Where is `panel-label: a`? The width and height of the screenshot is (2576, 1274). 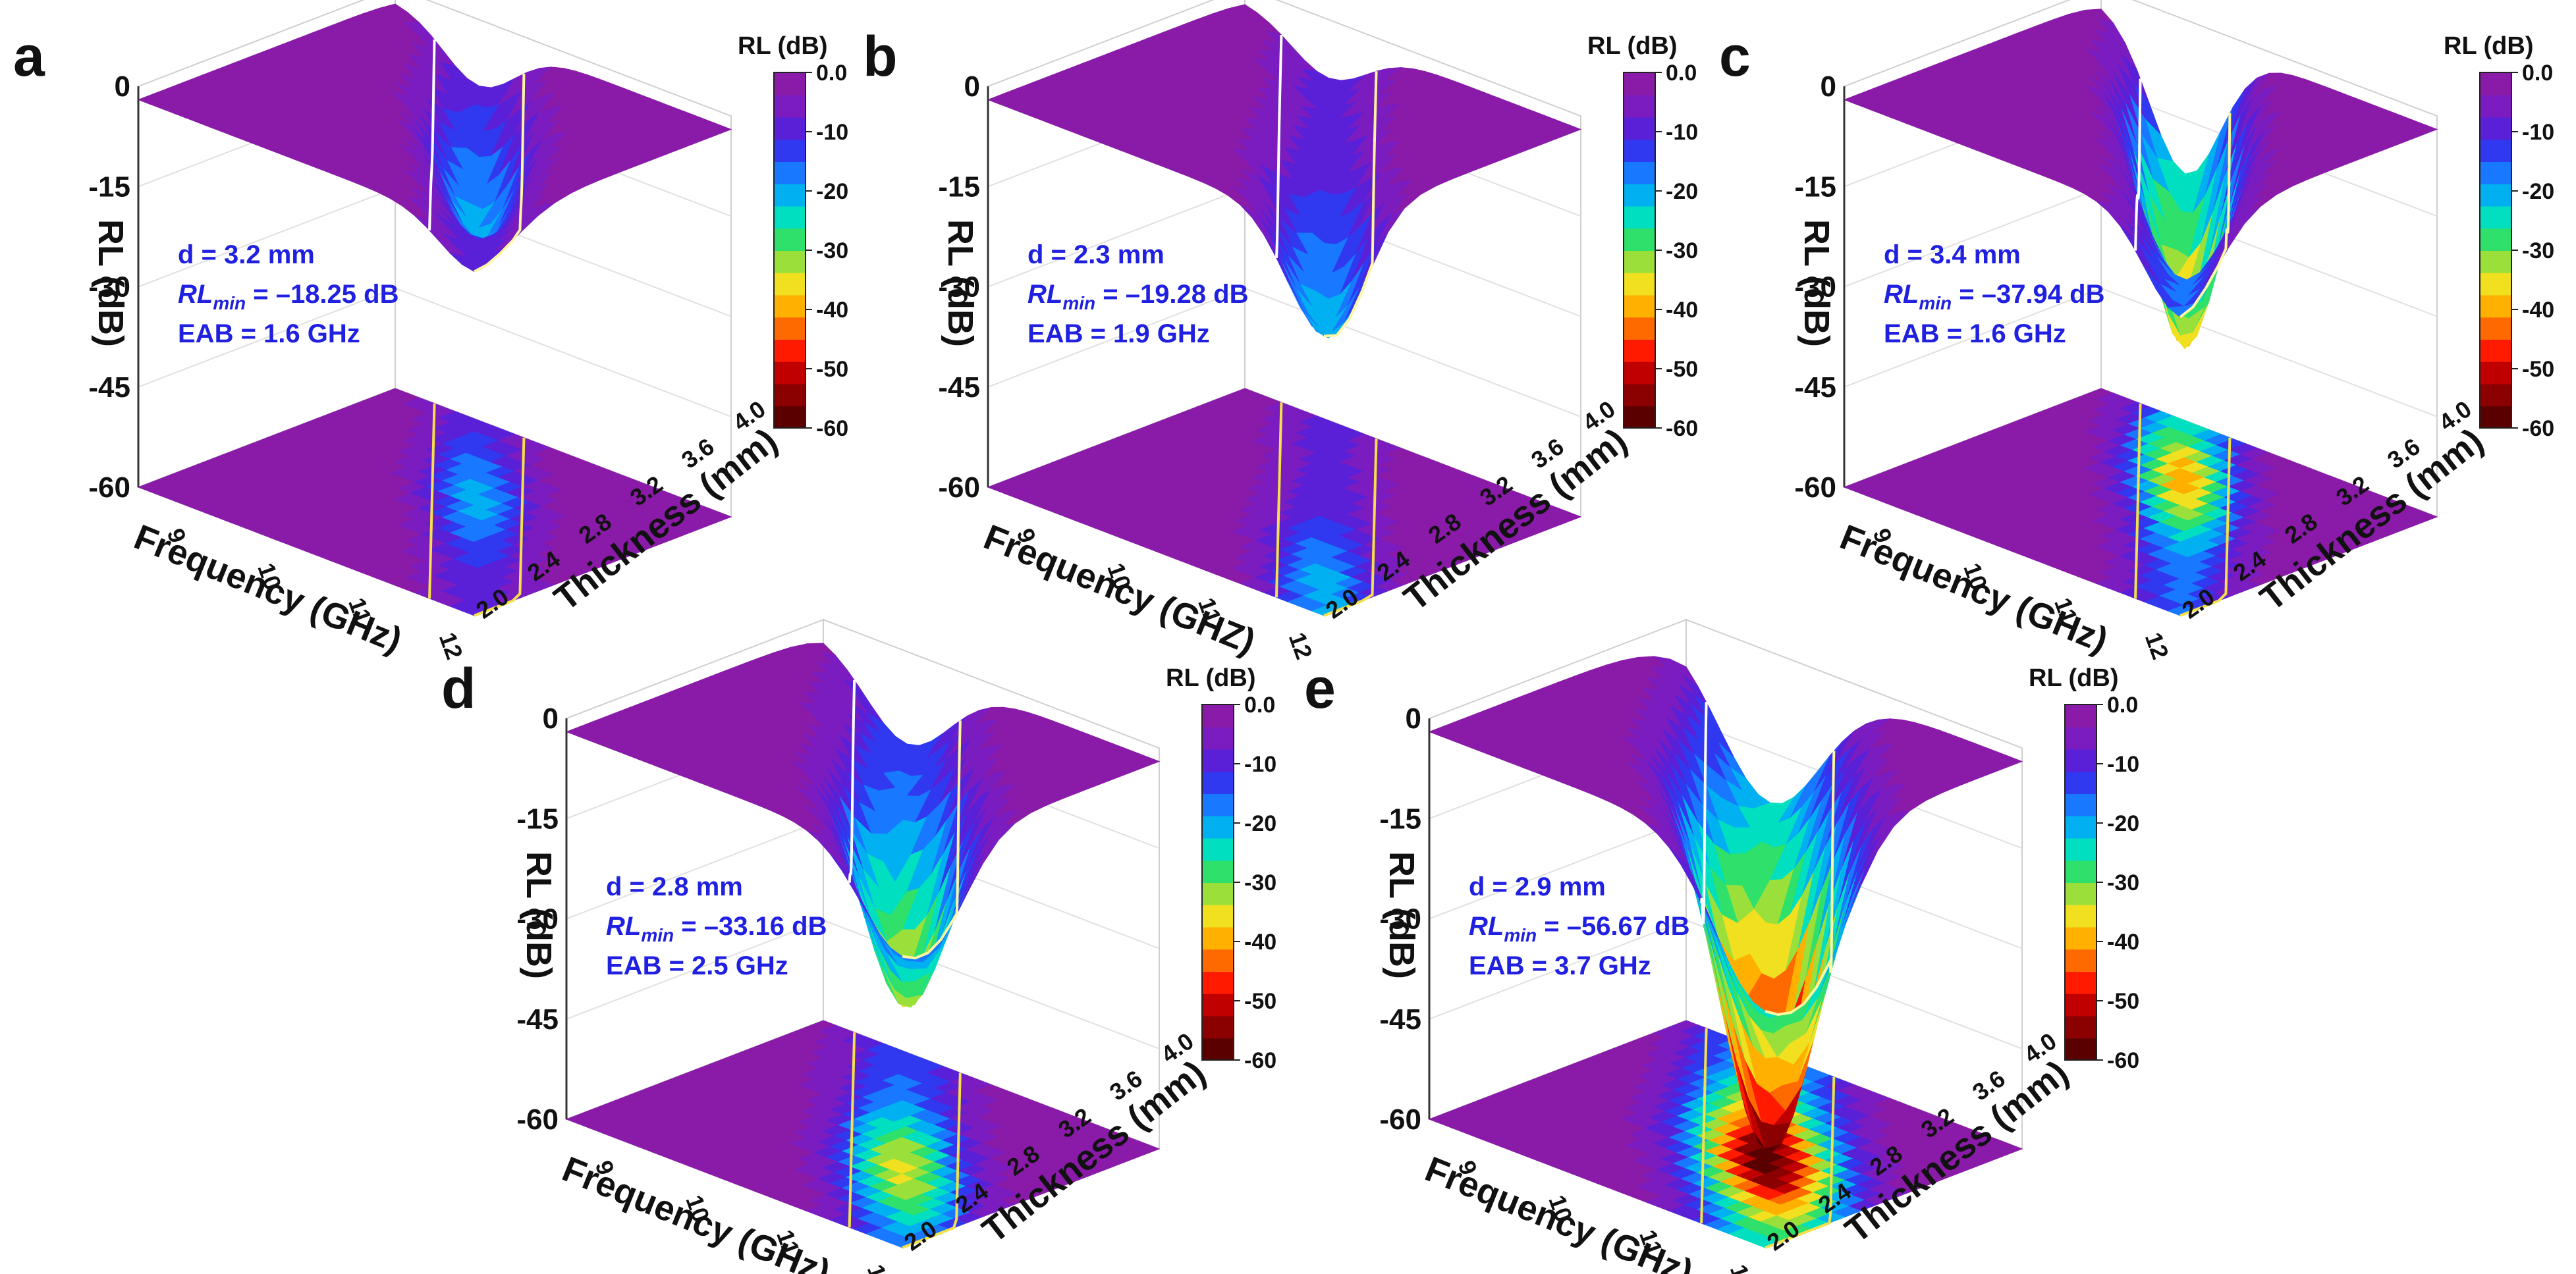
panel-label: a is located at coordinates (29, 56).